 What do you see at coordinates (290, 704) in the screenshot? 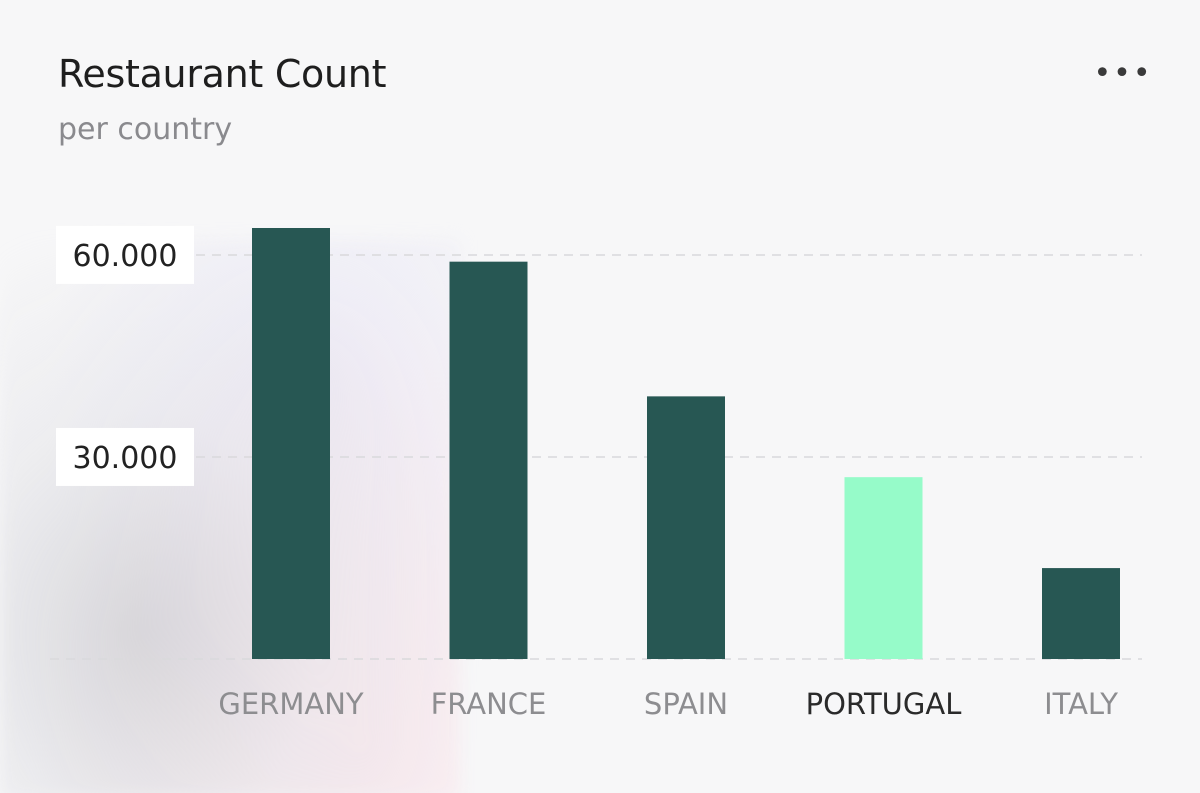
I see `x-label-germany: GERMANY` at bounding box center [290, 704].